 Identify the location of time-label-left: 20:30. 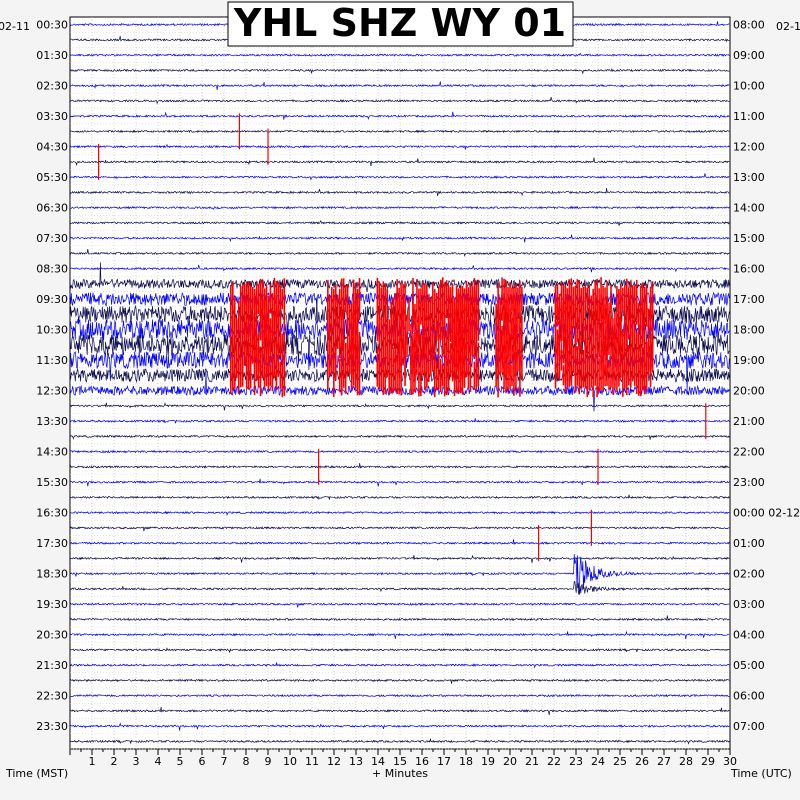
(52, 635).